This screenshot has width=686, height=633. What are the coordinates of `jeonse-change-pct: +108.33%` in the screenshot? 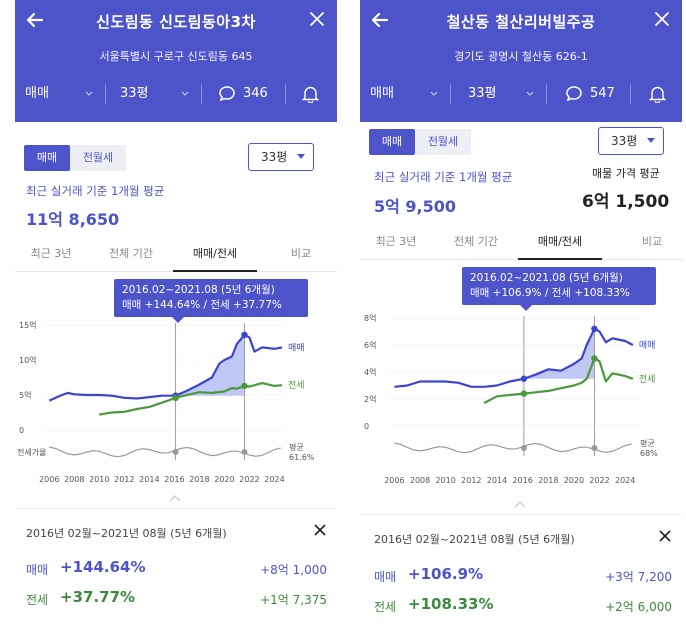 It's located at (451, 604).